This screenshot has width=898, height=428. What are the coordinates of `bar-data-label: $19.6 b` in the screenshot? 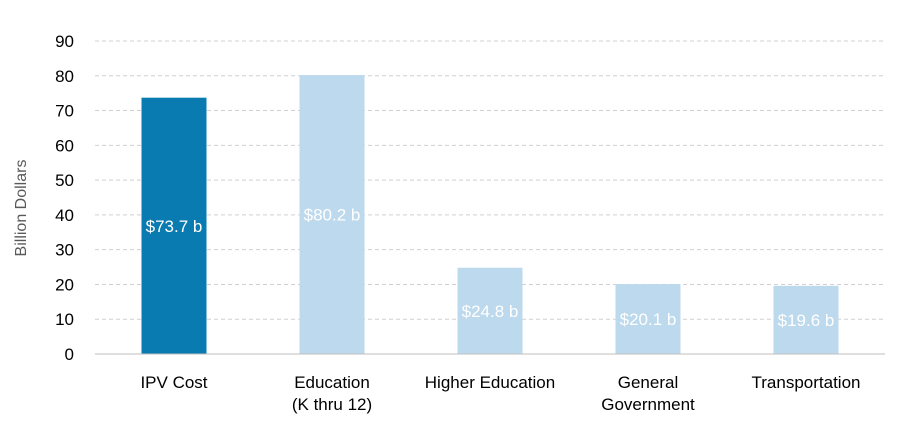 It's located at (806, 320).